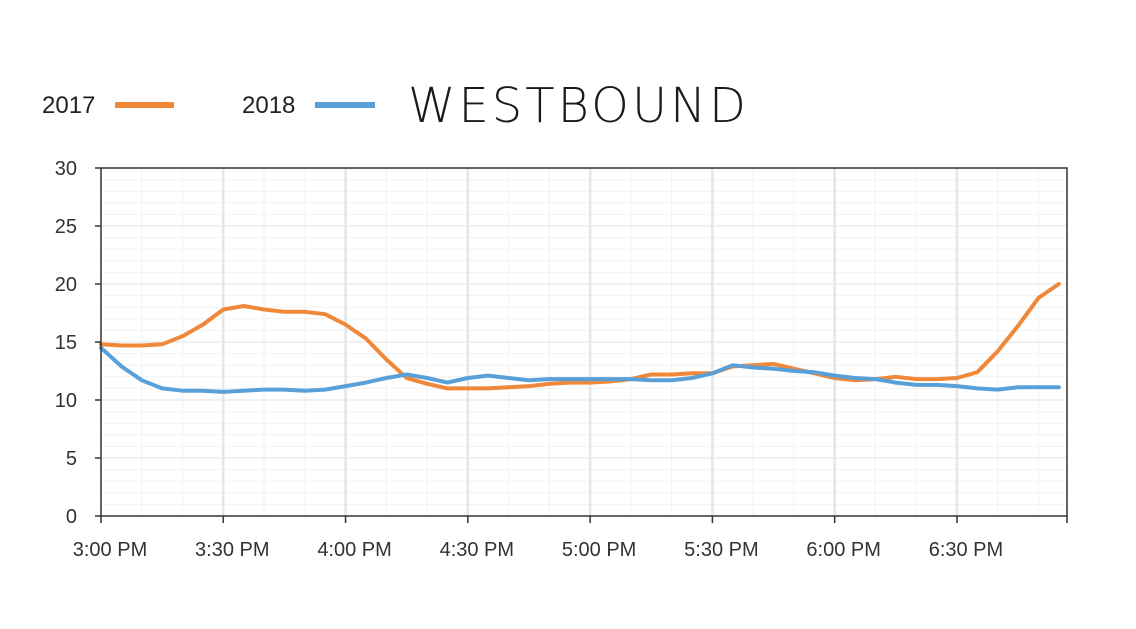  What do you see at coordinates (580, 369) in the screenshot?
I see `series-line-2018` at bounding box center [580, 369].